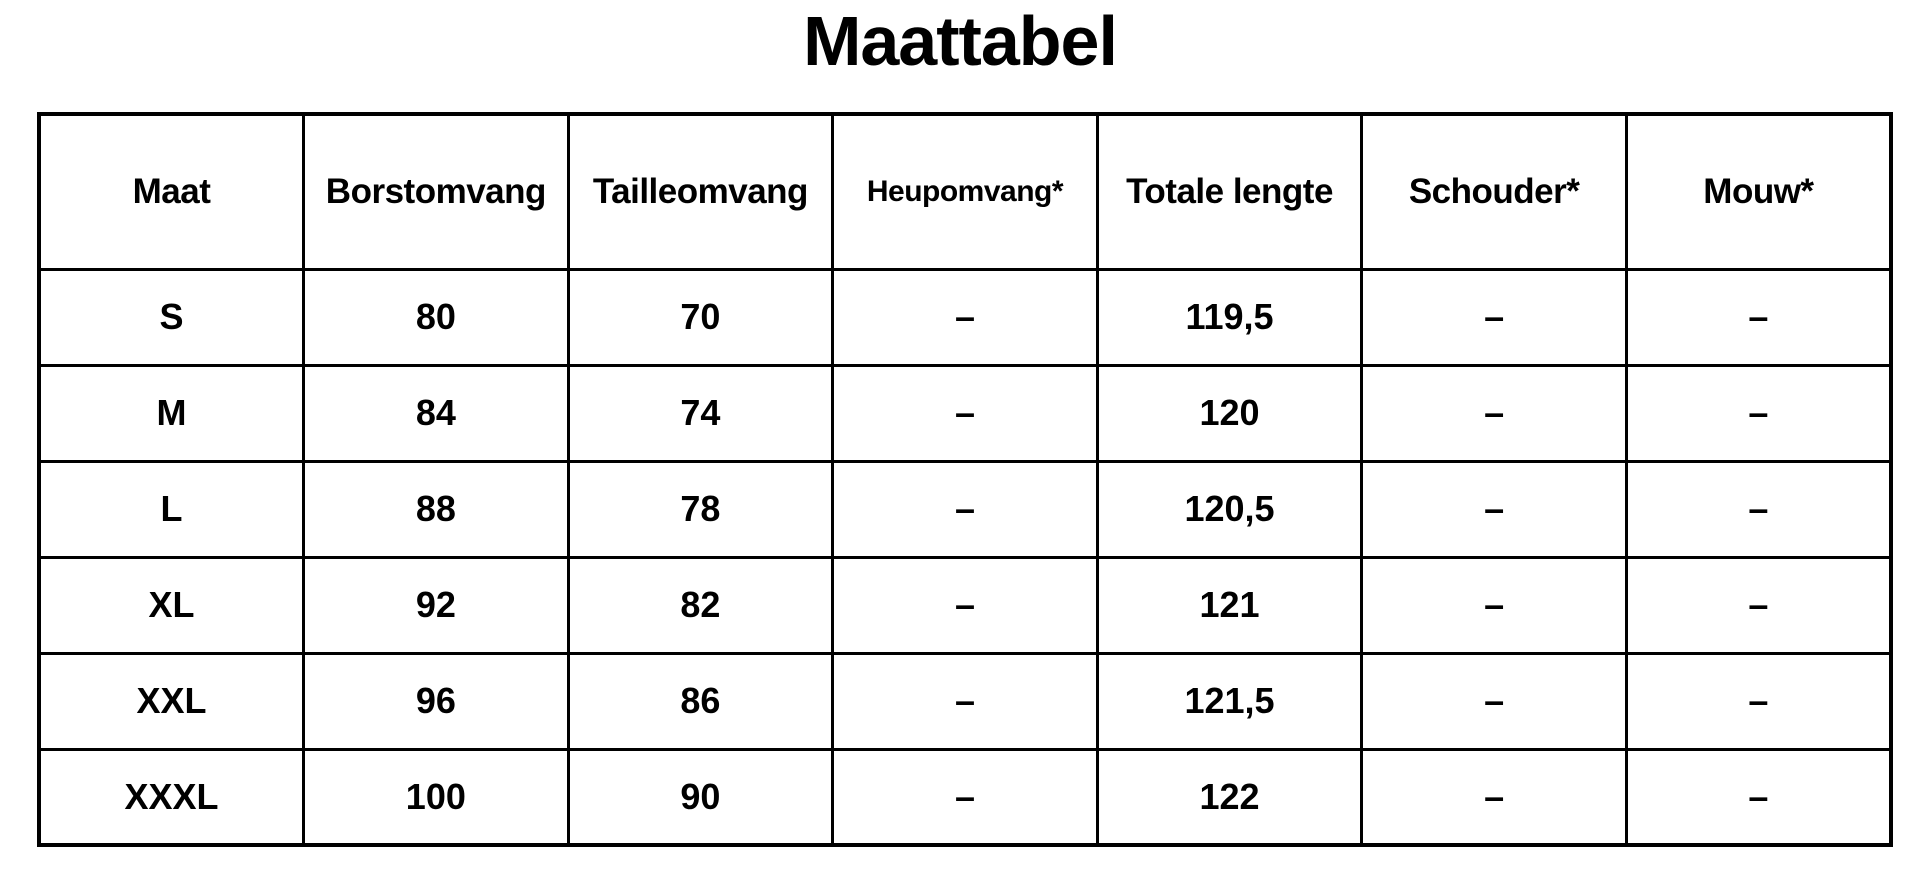 Image resolution: width=1920 pixels, height=873 pixels. What do you see at coordinates (700, 413) in the screenshot?
I see `value-cell: 74` at bounding box center [700, 413].